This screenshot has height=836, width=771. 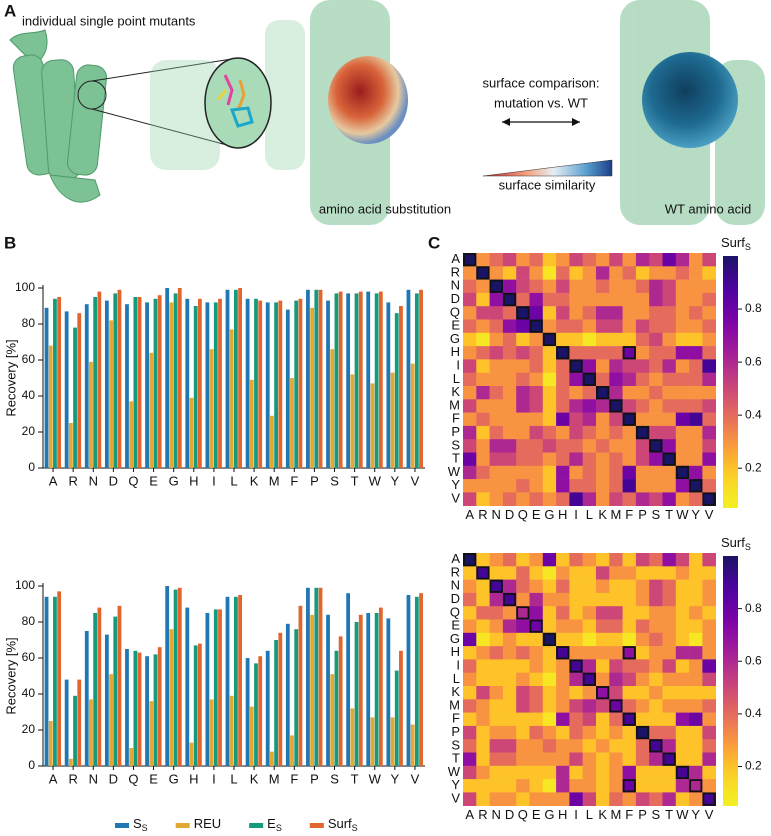 I want to click on legend-label-sub: S, so click(x=355, y=828).